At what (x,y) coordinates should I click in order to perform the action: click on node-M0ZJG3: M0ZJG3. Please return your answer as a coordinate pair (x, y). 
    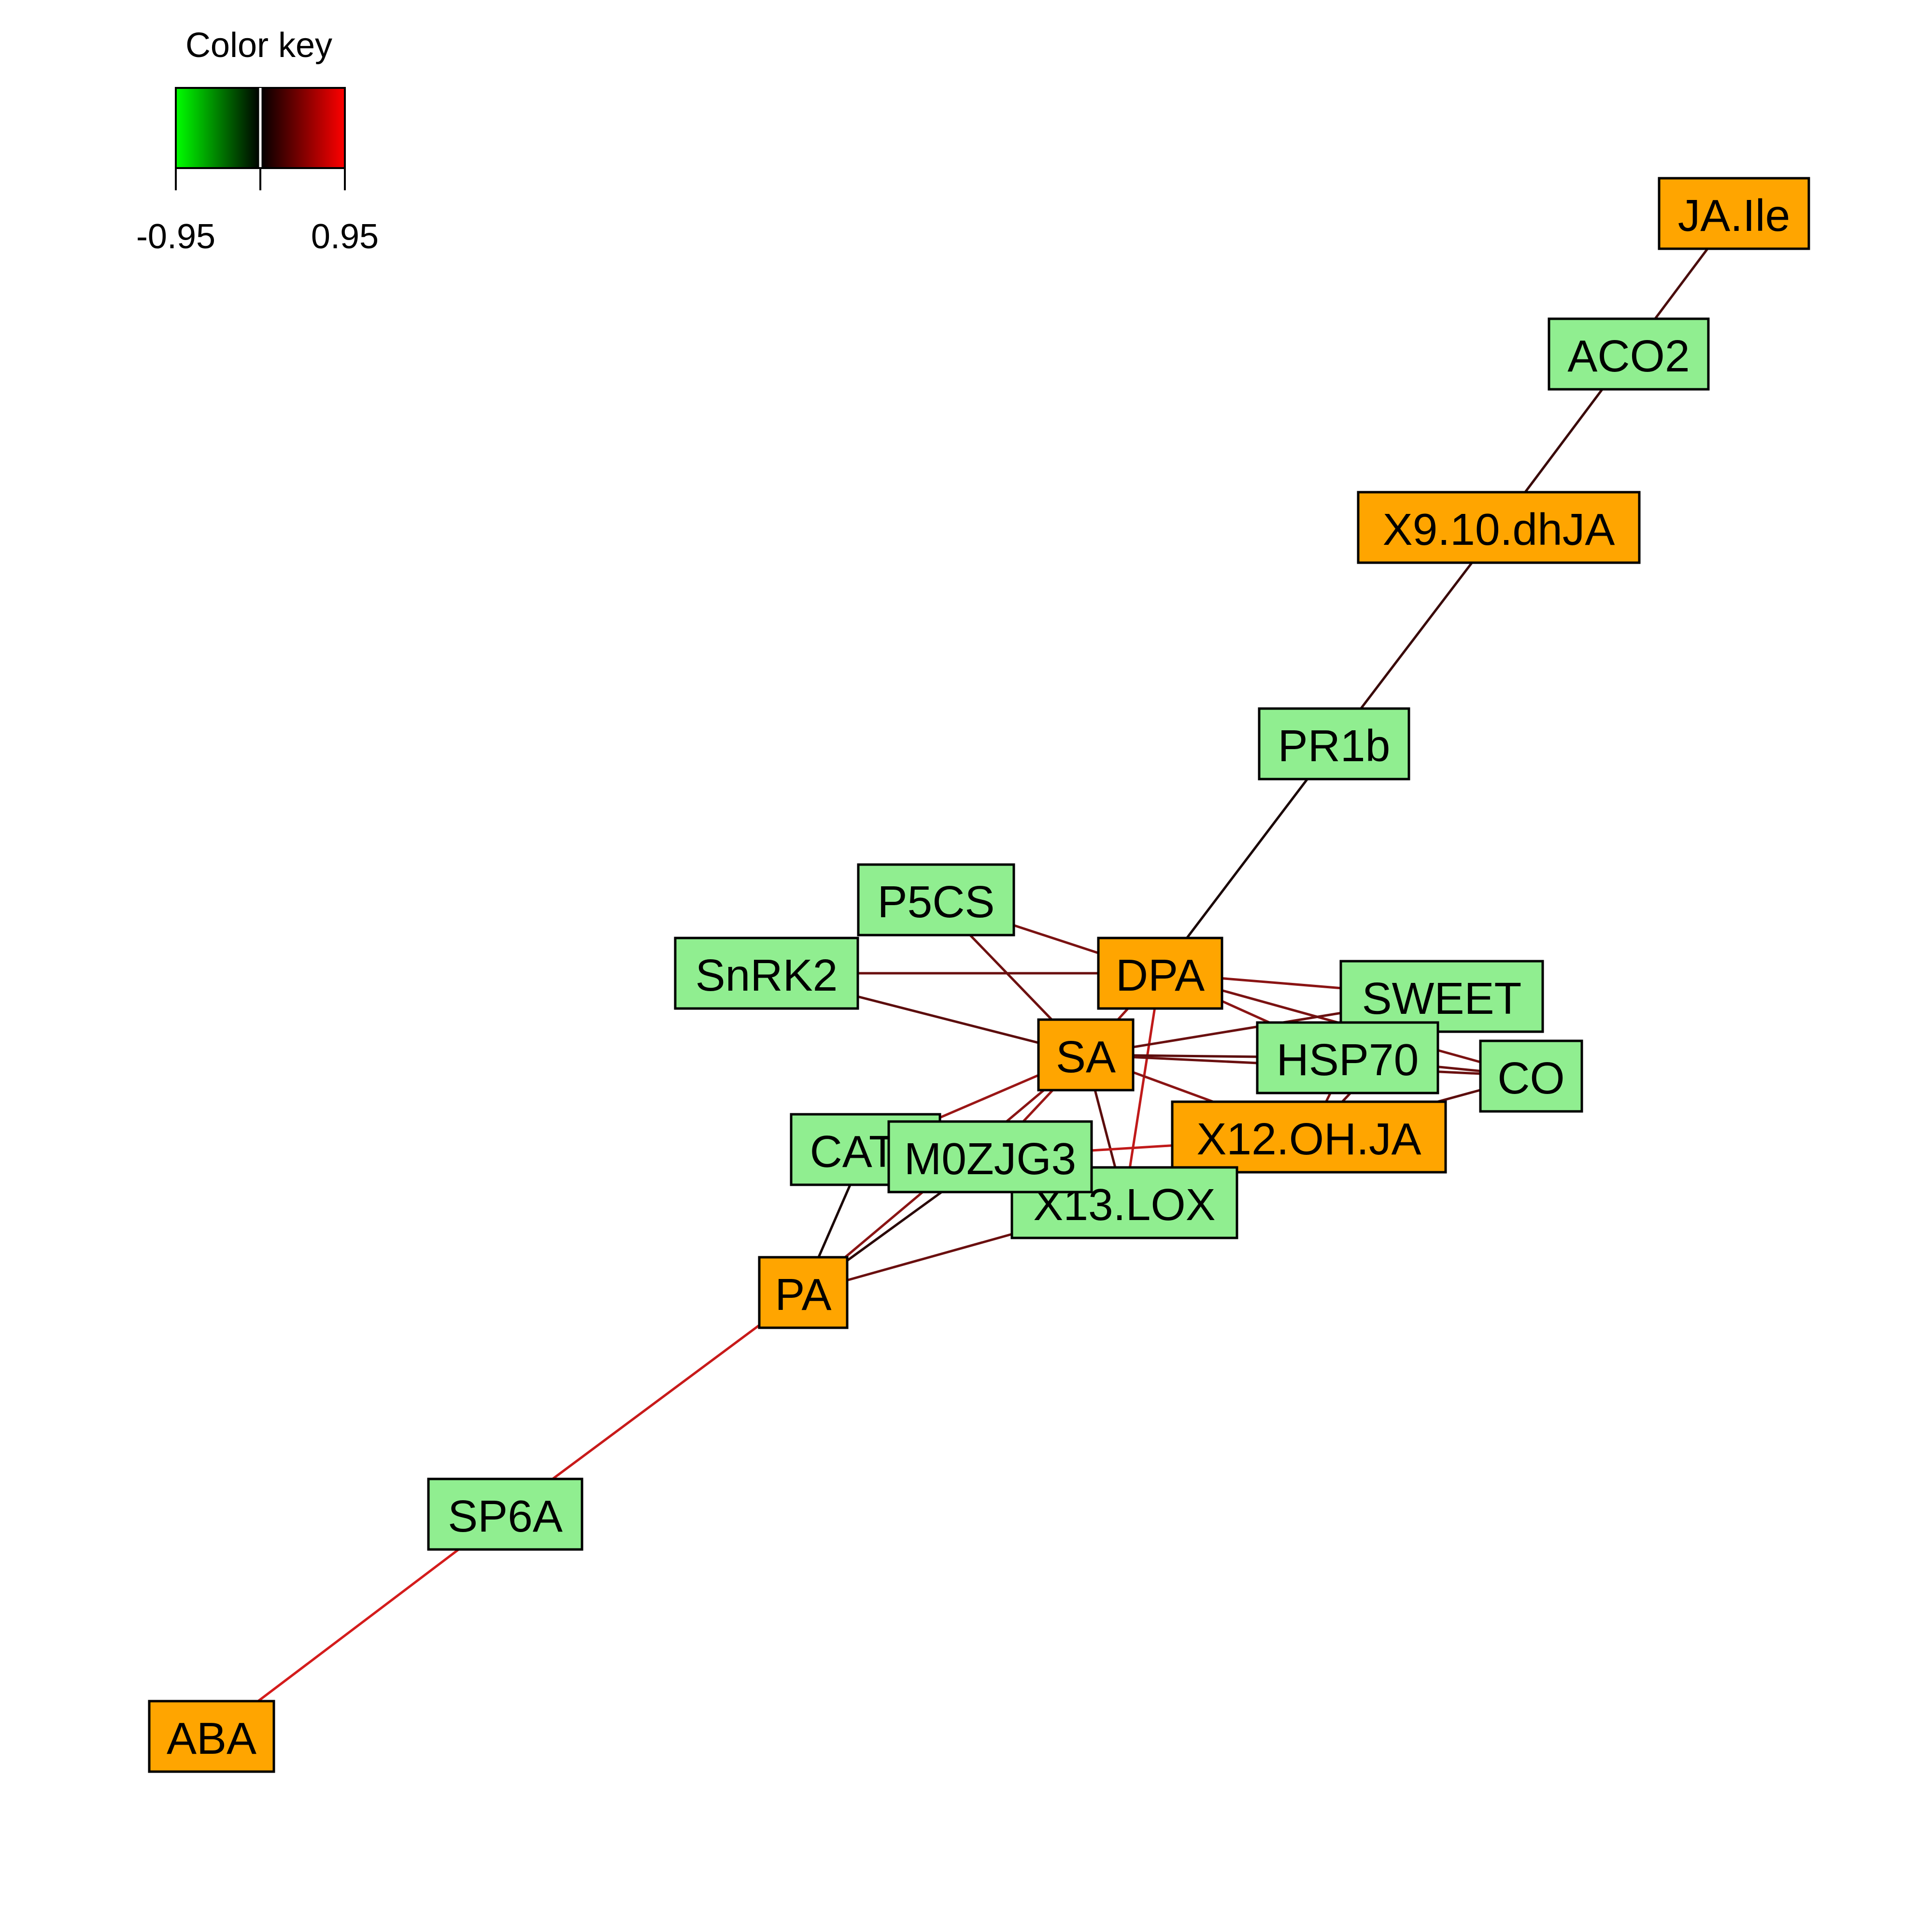
    Looking at the image, I should click on (990, 1156).